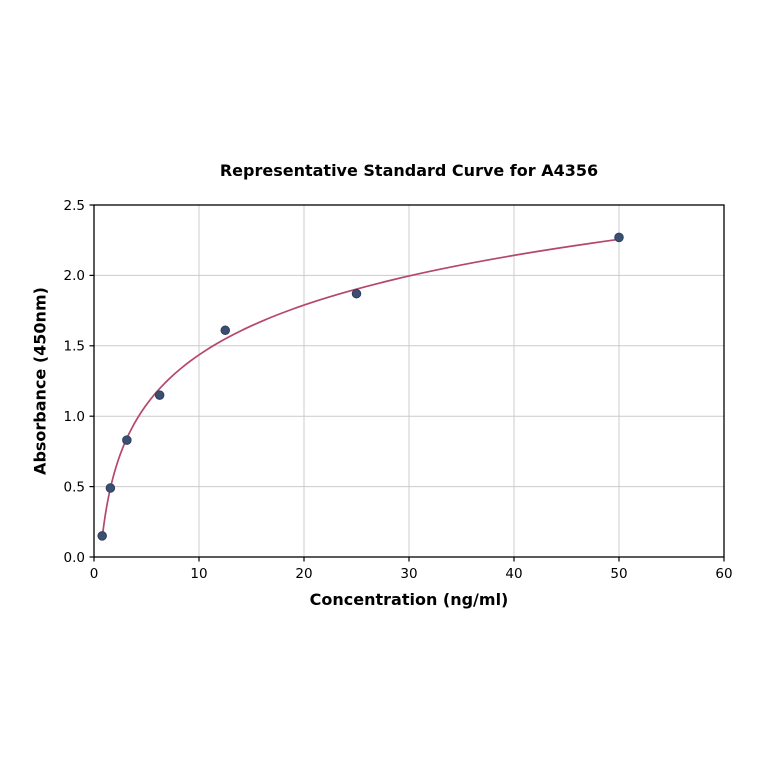 The height and width of the screenshot is (764, 764). What do you see at coordinates (74, 558) in the screenshot?
I see `y-tick-label: 0.0` at bounding box center [74, 558].